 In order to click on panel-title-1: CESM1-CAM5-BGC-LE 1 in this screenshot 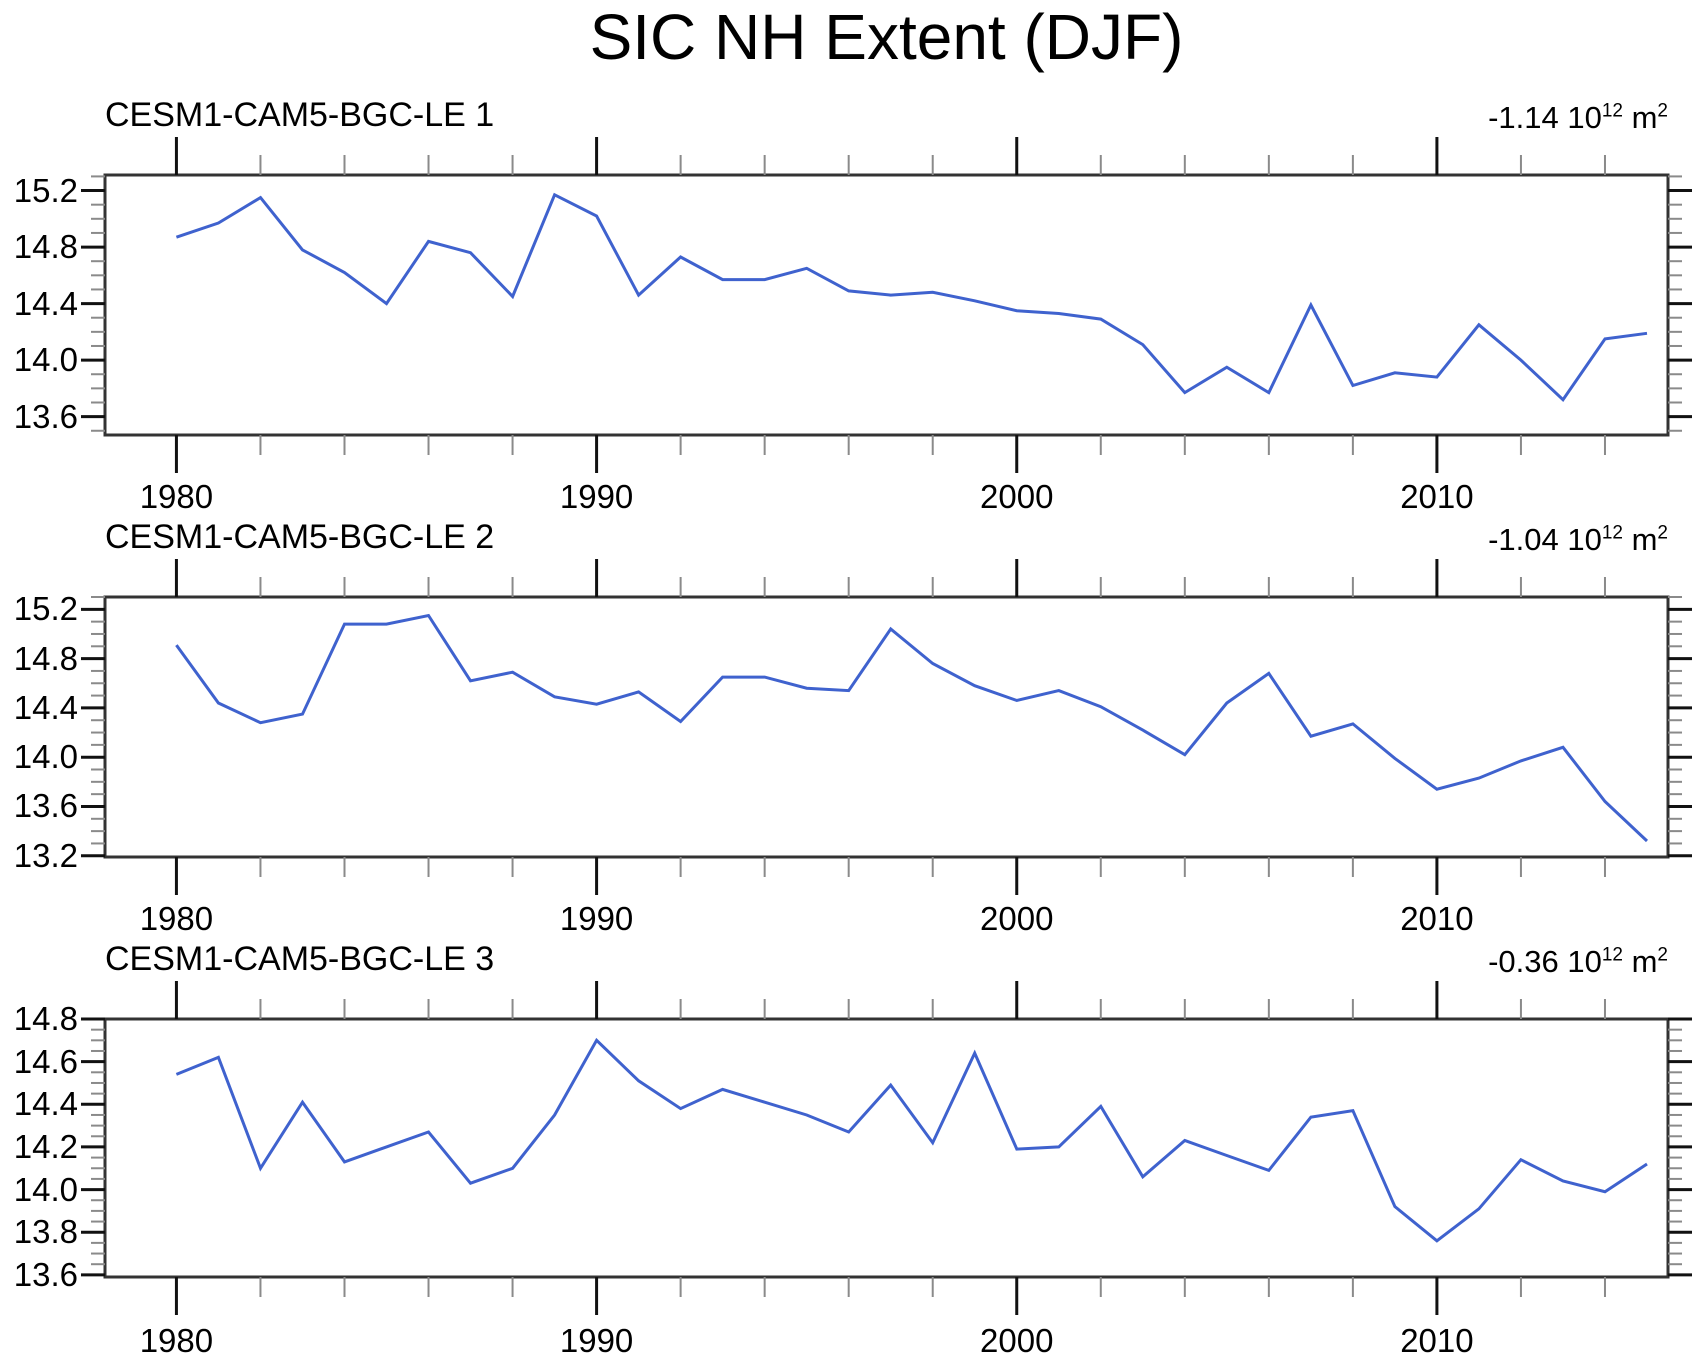, I will do `click(300, 115)`.